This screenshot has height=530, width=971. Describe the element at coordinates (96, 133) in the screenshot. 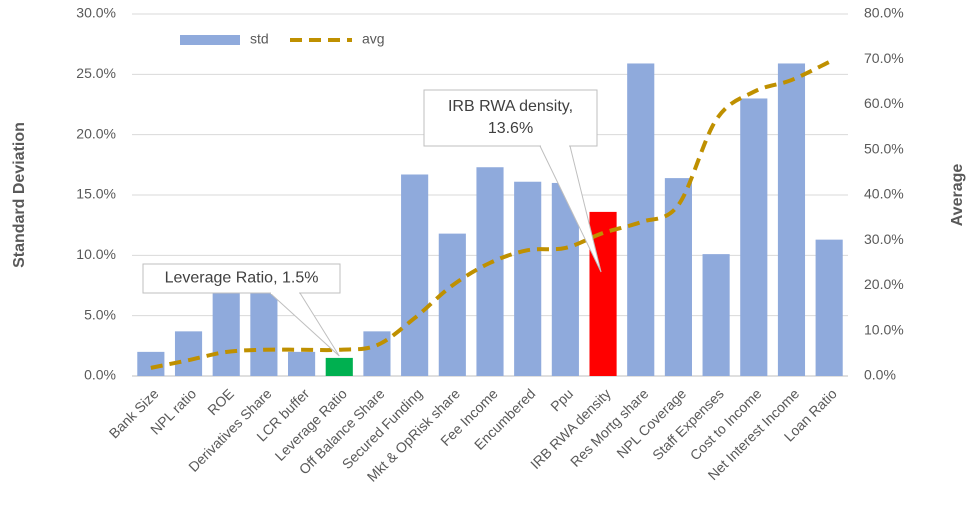

I see `y-tick-label: 20.0%` at that location.